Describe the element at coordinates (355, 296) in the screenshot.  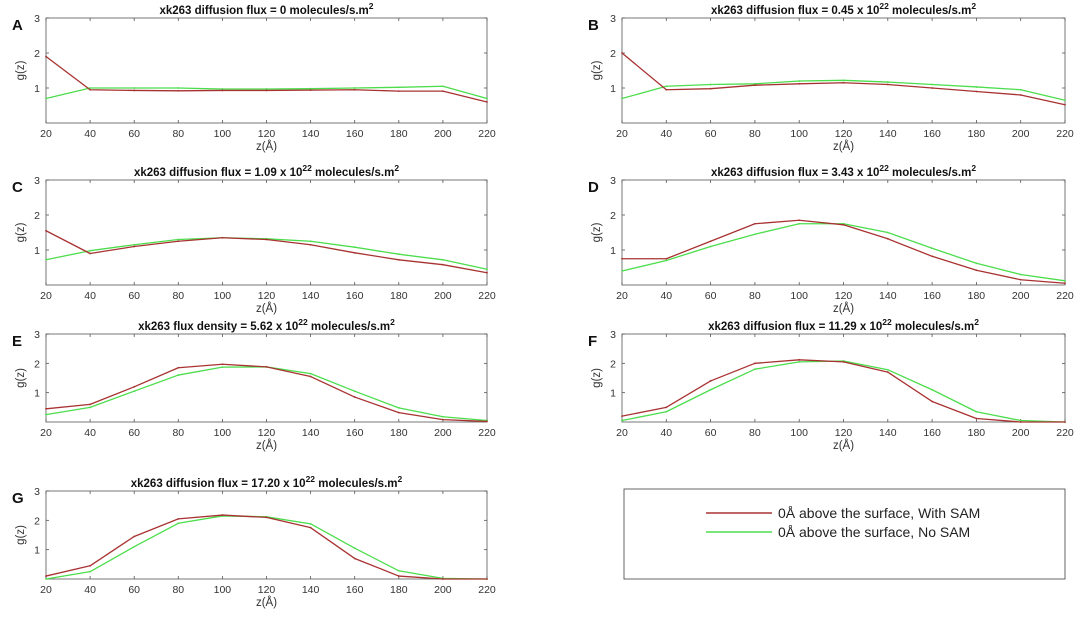
I see `x-tick-label: 160` at that location.